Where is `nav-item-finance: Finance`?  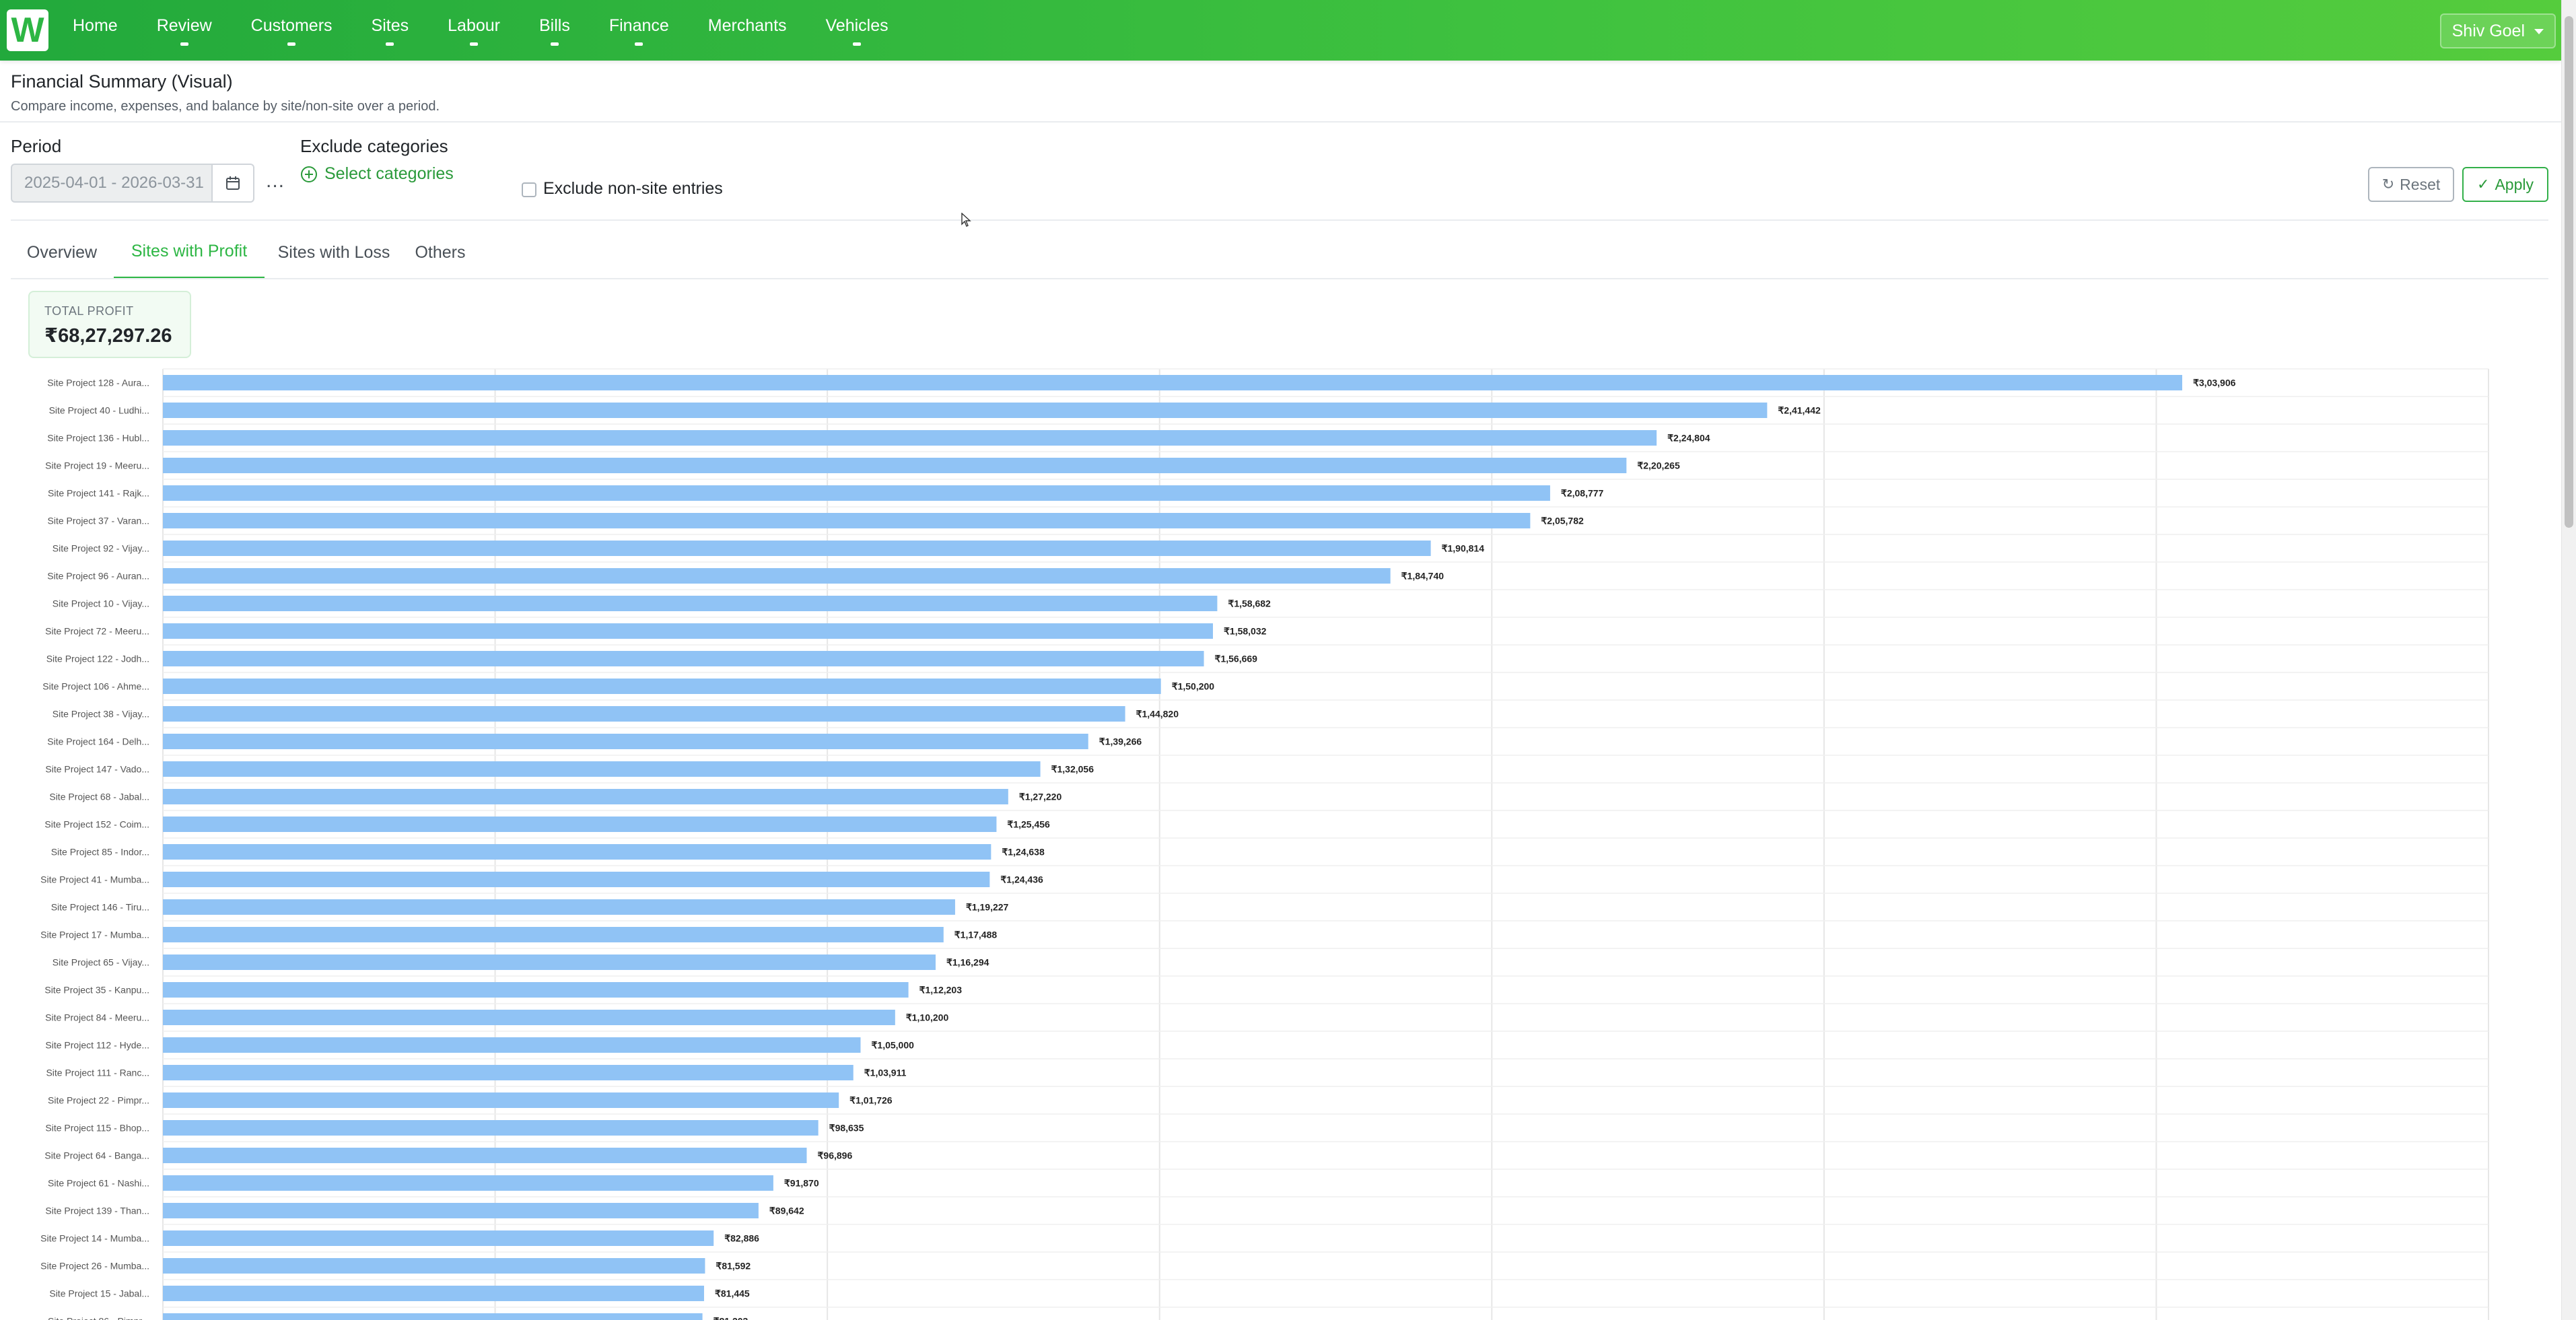 nav-item-finance: Finance is located at coordinates (639, 30).